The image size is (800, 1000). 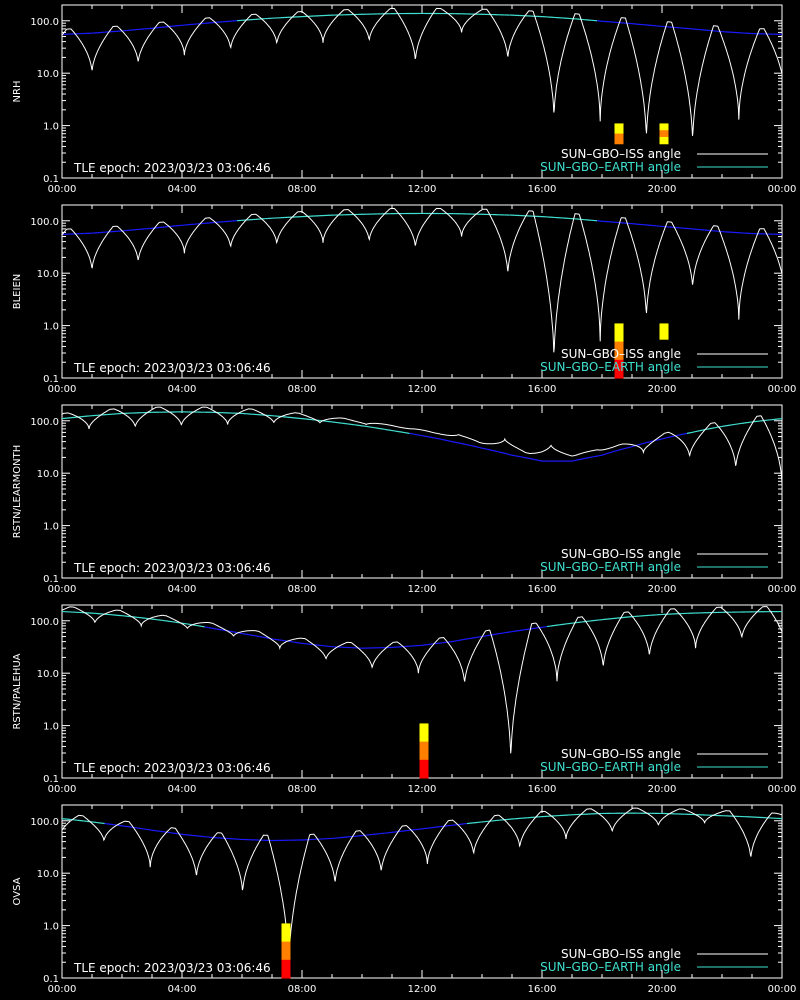 I want to click on legend-iss-label: SUN–GBO–ISS angle, so click(x=621, y=954).